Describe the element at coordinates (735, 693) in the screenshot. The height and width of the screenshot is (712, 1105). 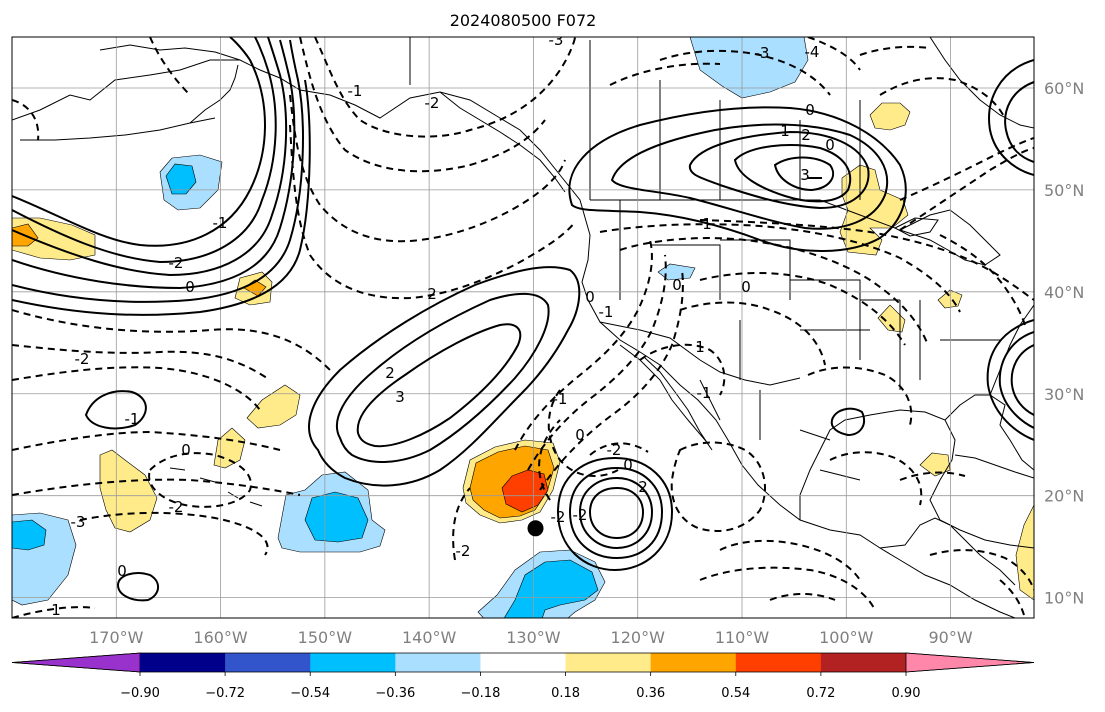
I see `colorbar-tick-label: 0.54` at that location.